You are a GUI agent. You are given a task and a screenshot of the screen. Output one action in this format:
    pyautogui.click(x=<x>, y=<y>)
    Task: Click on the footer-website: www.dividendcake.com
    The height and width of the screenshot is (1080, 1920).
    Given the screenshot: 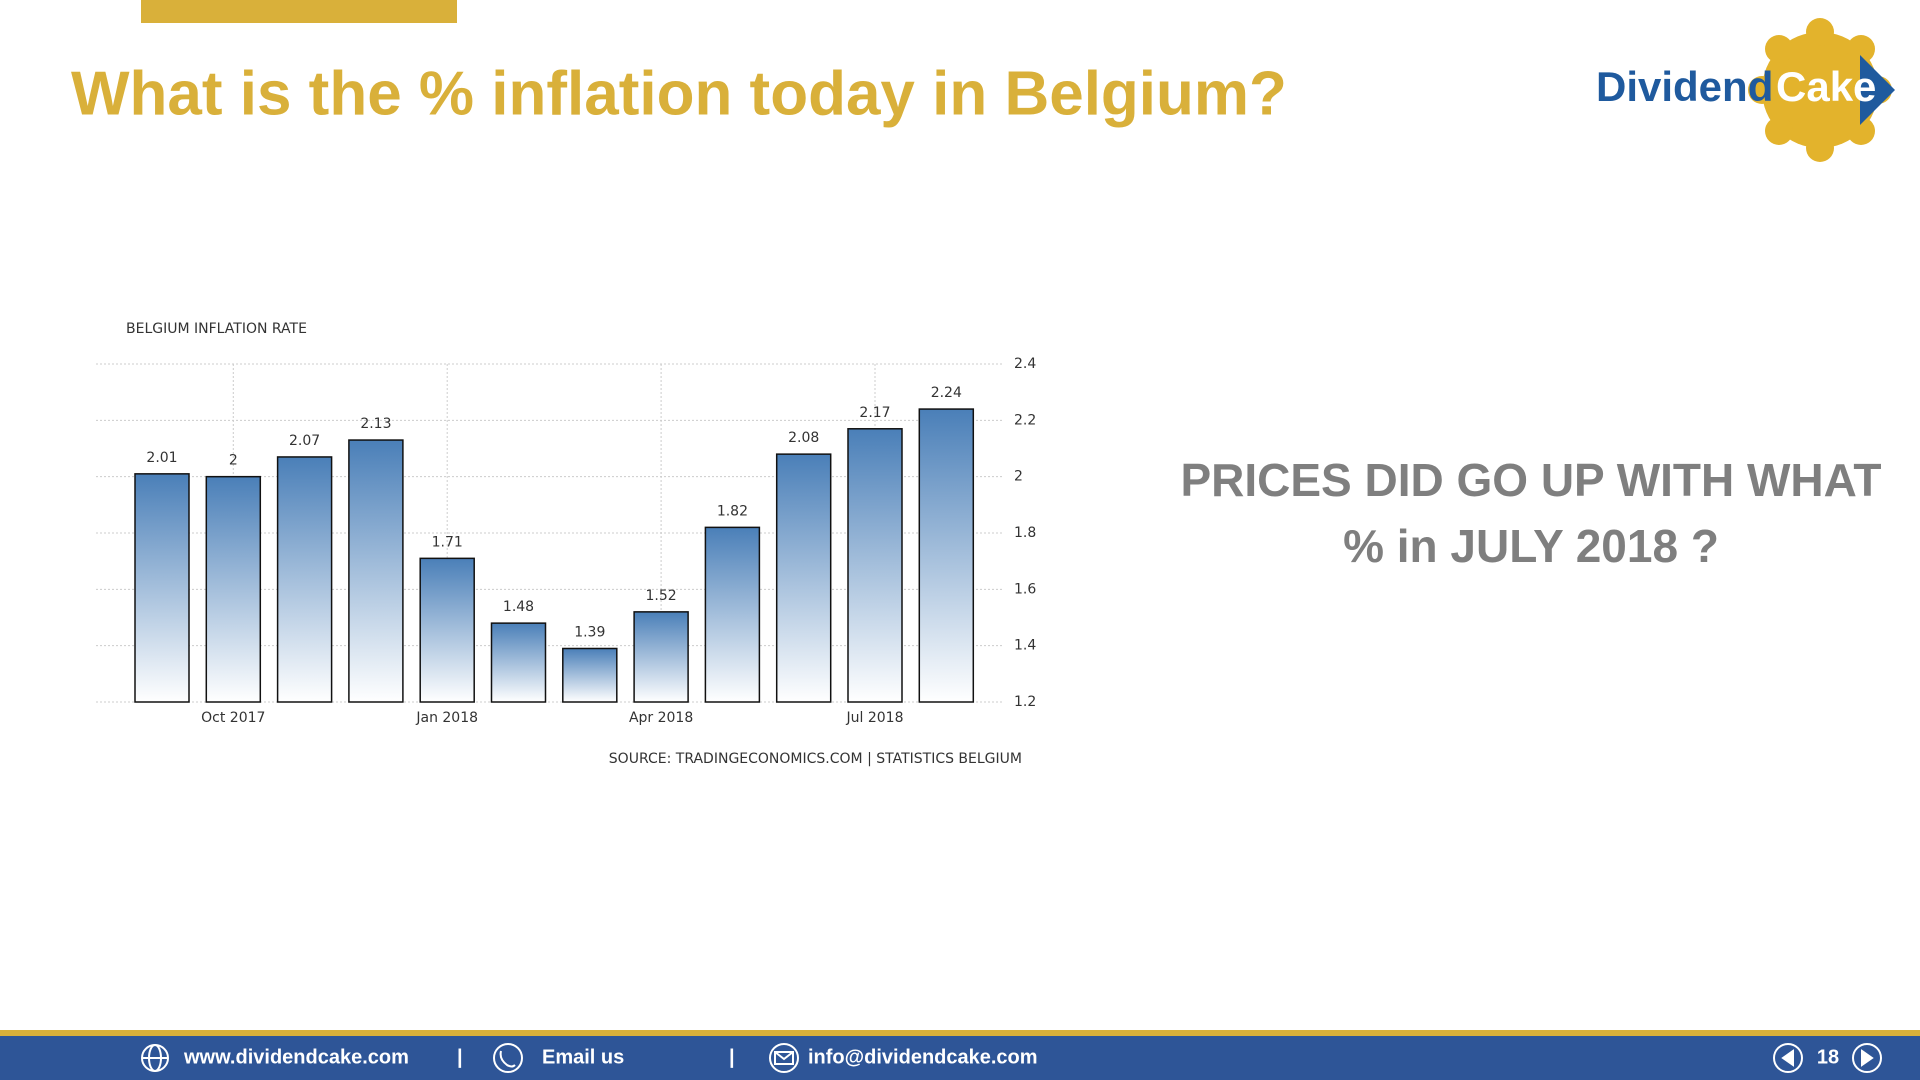 What is the action you would take?
    pyautogui.click(x=296, y=1057)
    